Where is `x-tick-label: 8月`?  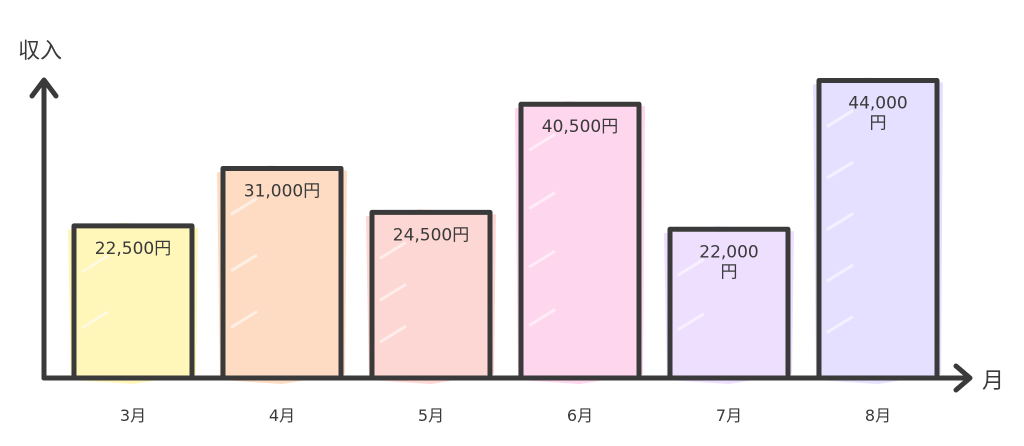 x-tick-label: 8月 is located at coordinates (878, 415).